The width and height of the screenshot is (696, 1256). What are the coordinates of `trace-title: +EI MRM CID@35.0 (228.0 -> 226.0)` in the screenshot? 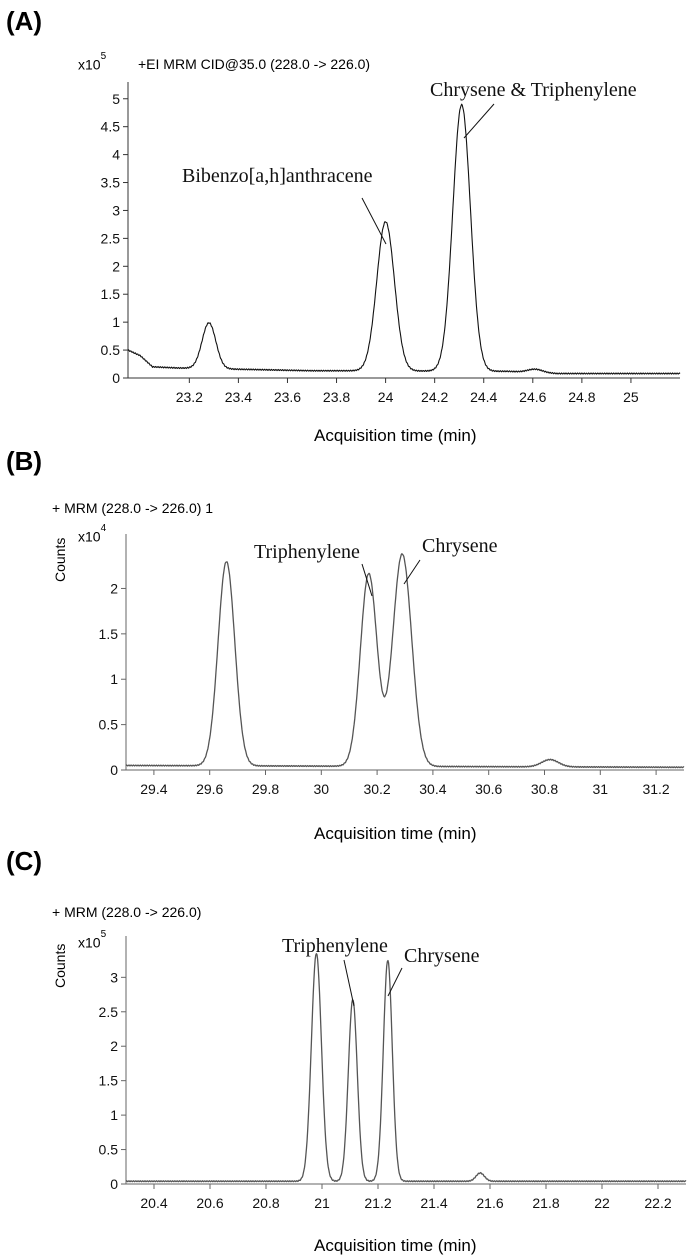 It's located at (254, 64).